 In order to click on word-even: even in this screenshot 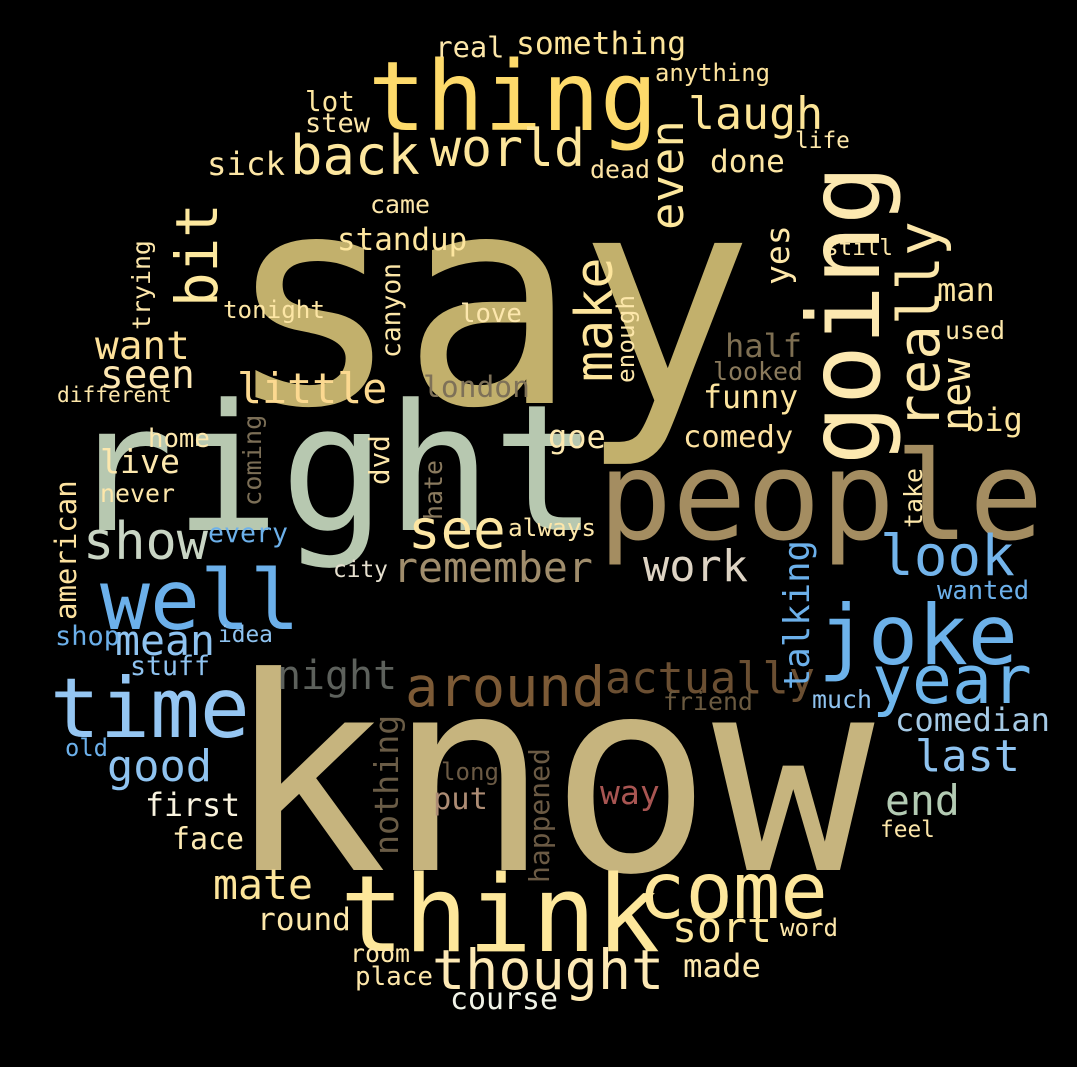, I will do `click(667, 175)`.